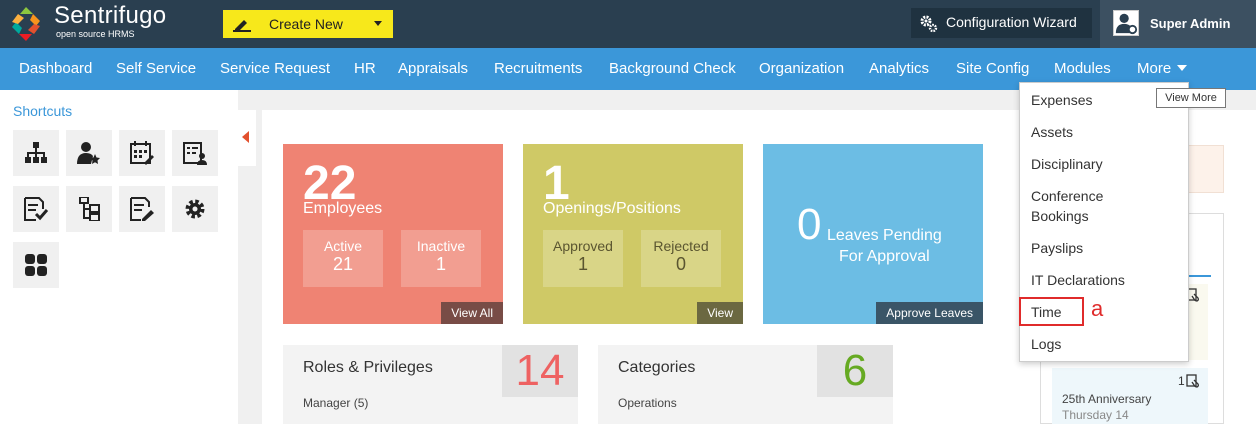 Image resolution: width=1256 pixels, height=424 pixels. I want to click on calendar-edit-icon, so click(142, 153).